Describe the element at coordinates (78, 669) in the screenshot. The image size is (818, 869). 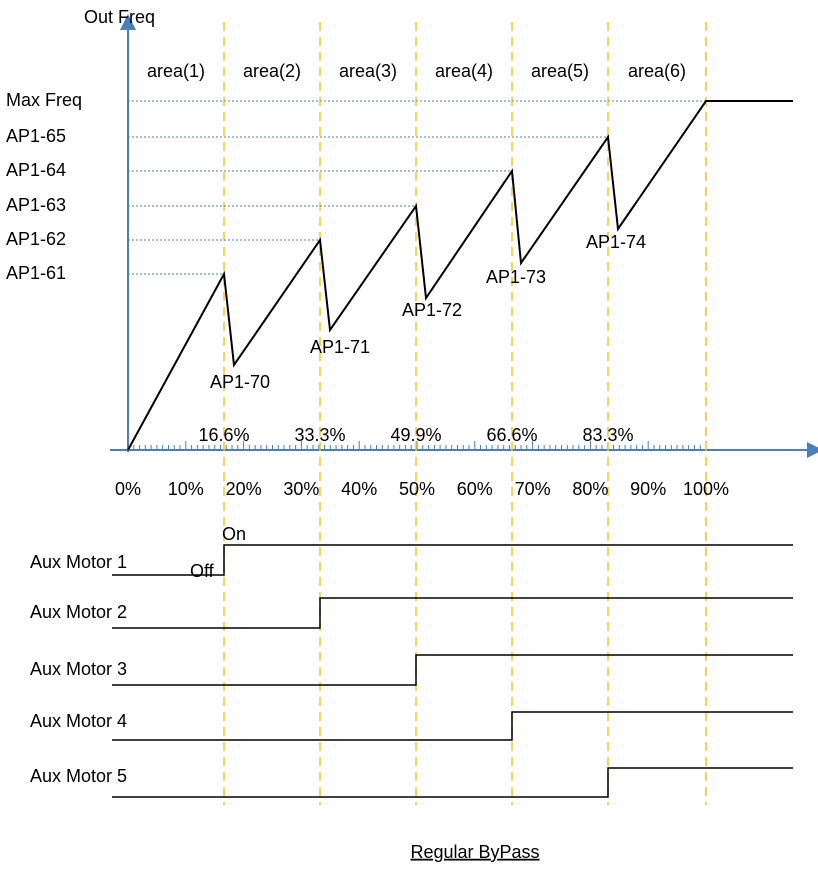
I see `motor-label: Aux Motor 3` at that location.